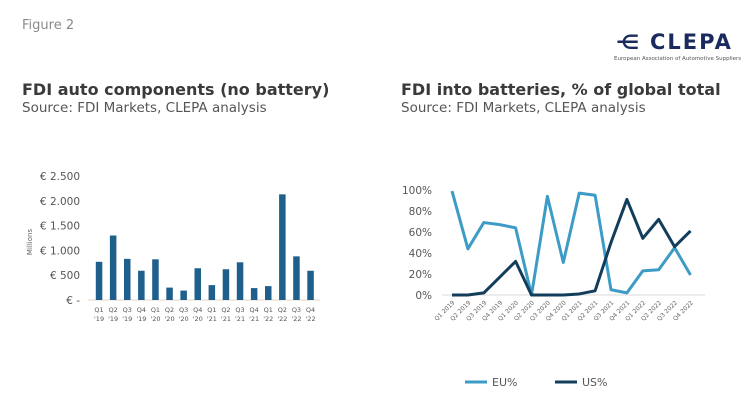 The height and width of the screenshot is (419, 745). I want to click on bar-chart-subtitle: Source: FDI Markets, CLEPA analysis, so click(144, 108).